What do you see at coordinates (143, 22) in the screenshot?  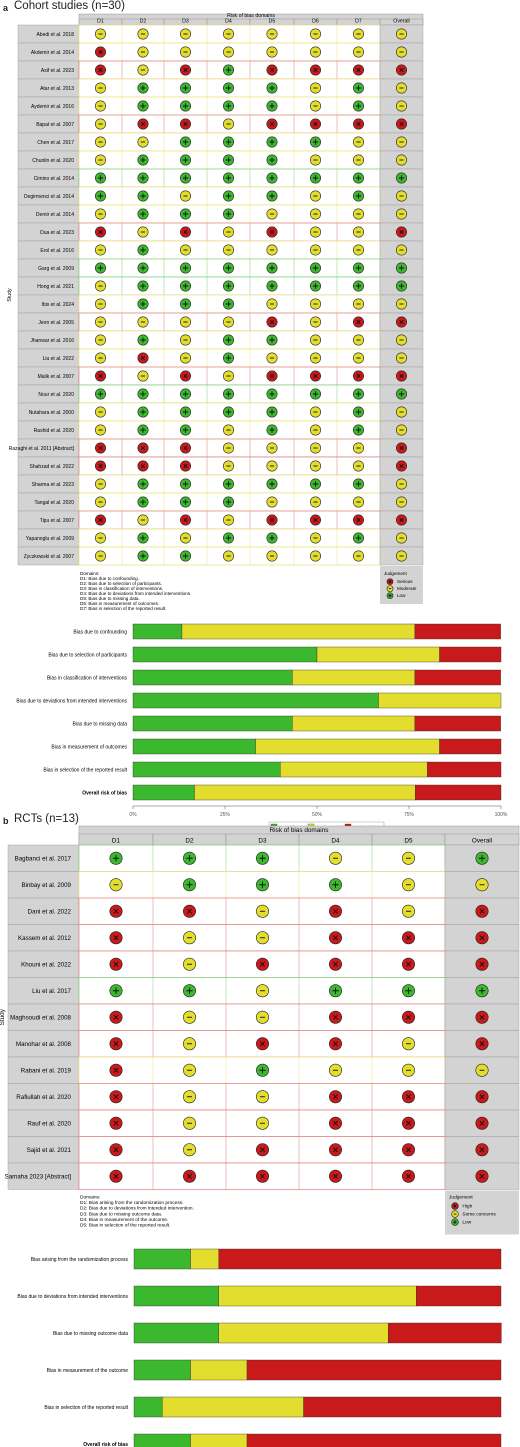 I see `cohort-col-d2: D2` at bounding box center [143, 22].